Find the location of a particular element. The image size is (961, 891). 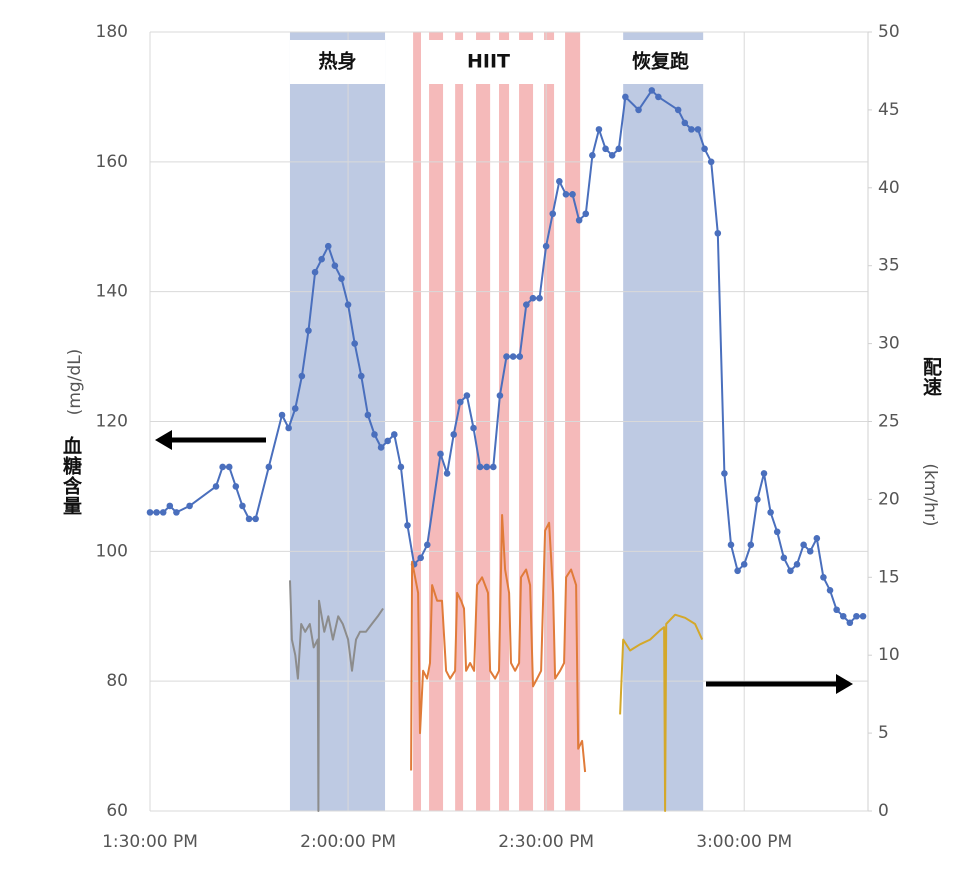

y2-tick-label: 10 is located at coordinates (889, 655).